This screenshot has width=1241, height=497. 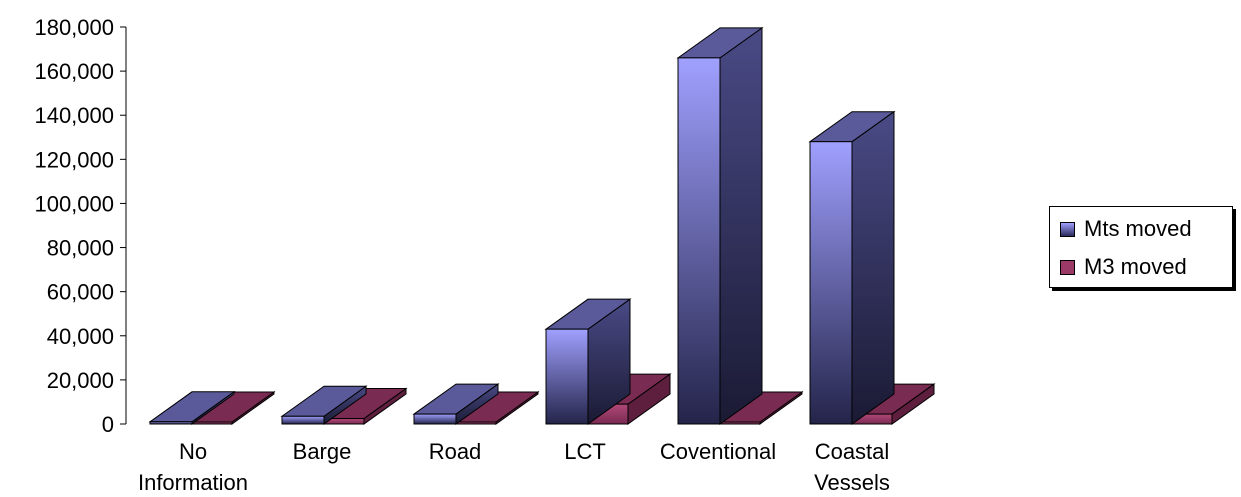 I want to click on y-tick-label: 140,000, so click(x=74, y=115).